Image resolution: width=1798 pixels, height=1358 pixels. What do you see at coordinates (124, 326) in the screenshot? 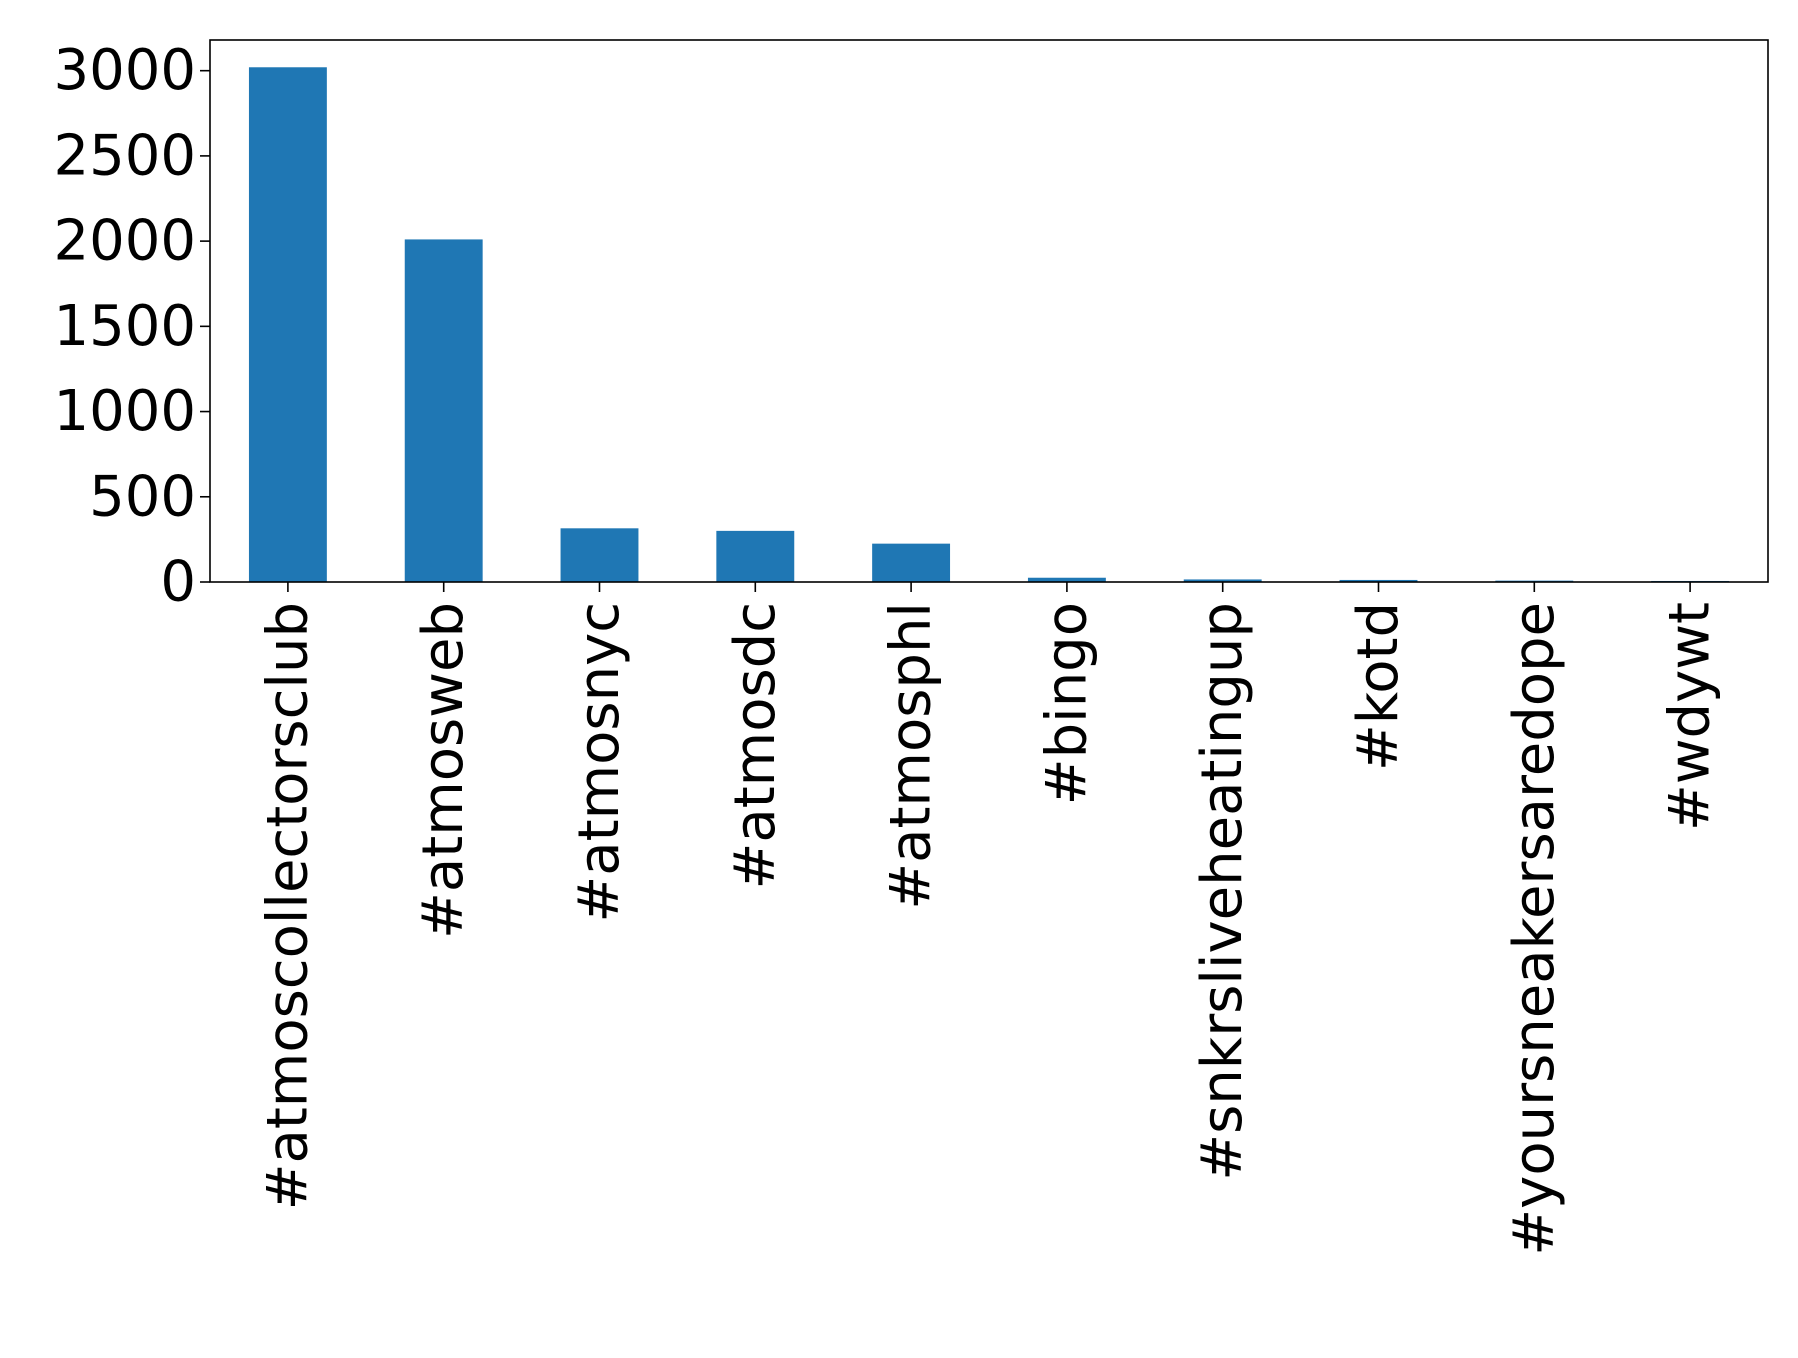
I see `y-tick-label: 1500` at bounding box center [124, 326].